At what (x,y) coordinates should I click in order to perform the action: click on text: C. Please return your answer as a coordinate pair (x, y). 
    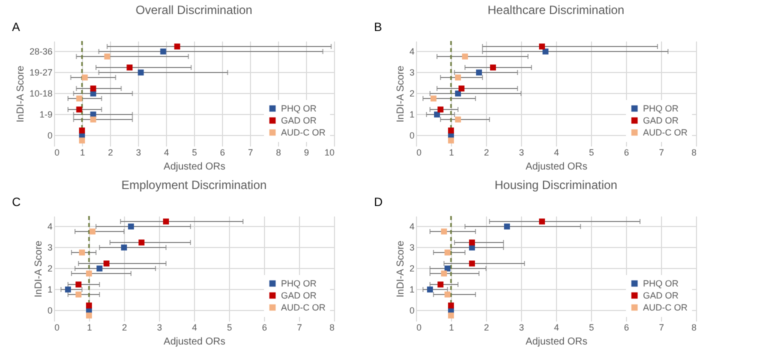
    Looking at the image, I should click on (16, 202).